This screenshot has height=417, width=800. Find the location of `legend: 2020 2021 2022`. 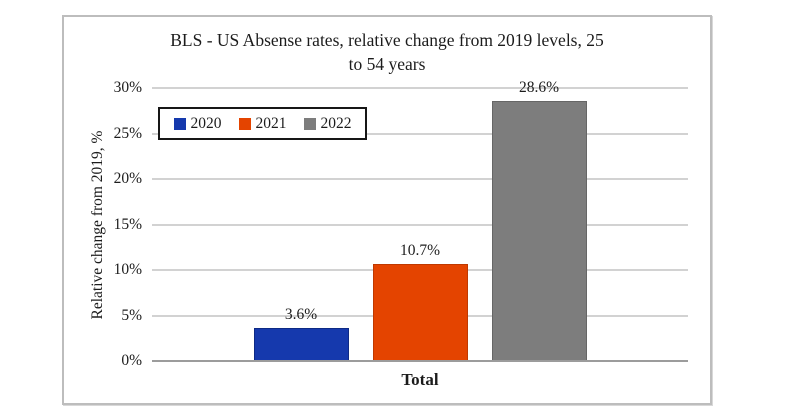

legend: 2020 2021 2022 is located at coordinates (262, 123).